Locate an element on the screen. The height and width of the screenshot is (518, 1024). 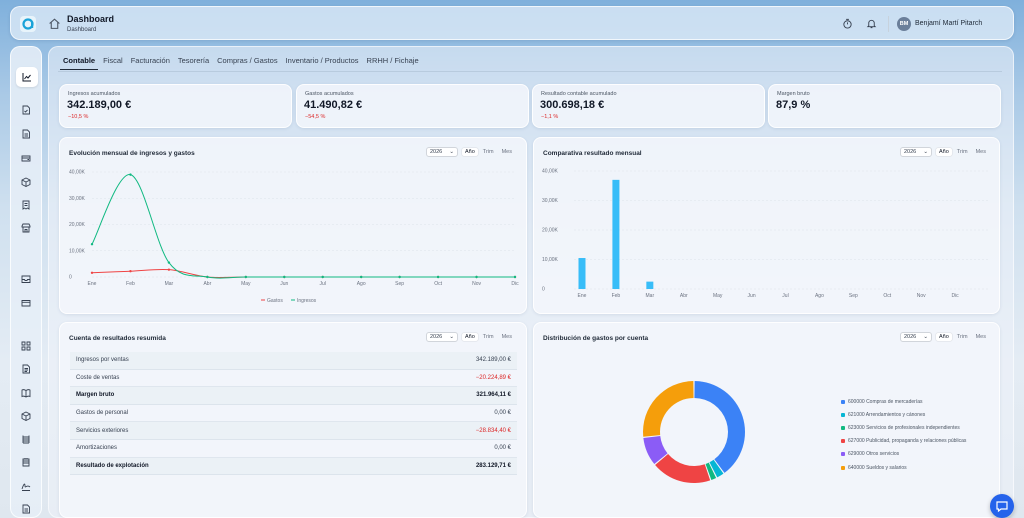
sidebar-item-apps is located at coordinates (27, 347).